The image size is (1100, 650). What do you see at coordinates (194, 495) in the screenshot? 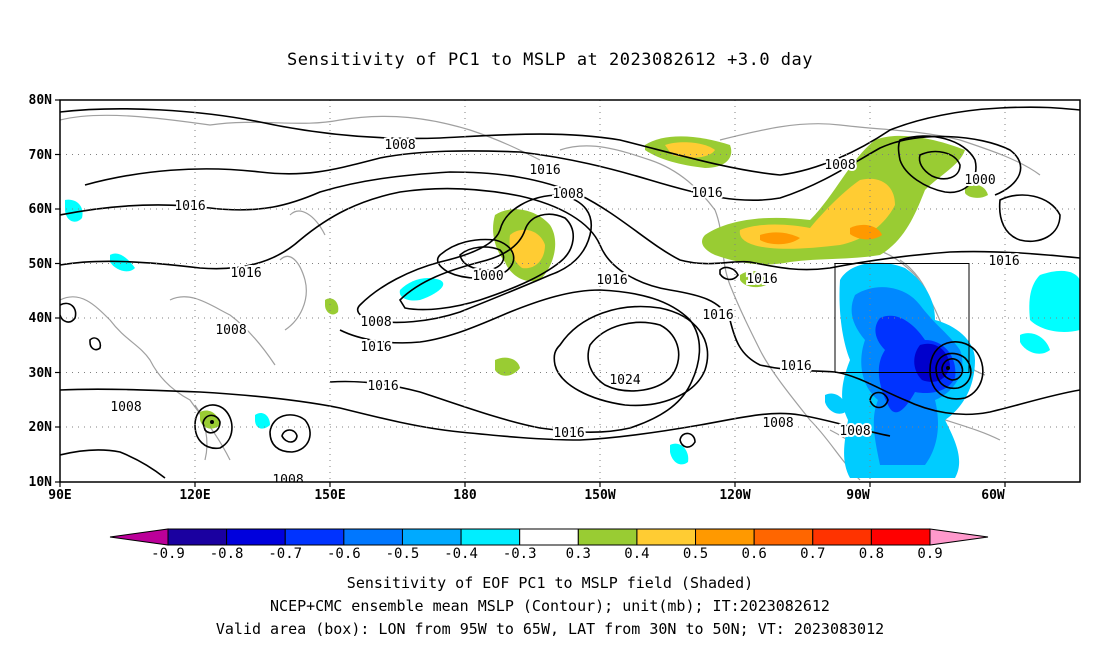
I see `lon-label: 120E` at bounding box center [194, 495].